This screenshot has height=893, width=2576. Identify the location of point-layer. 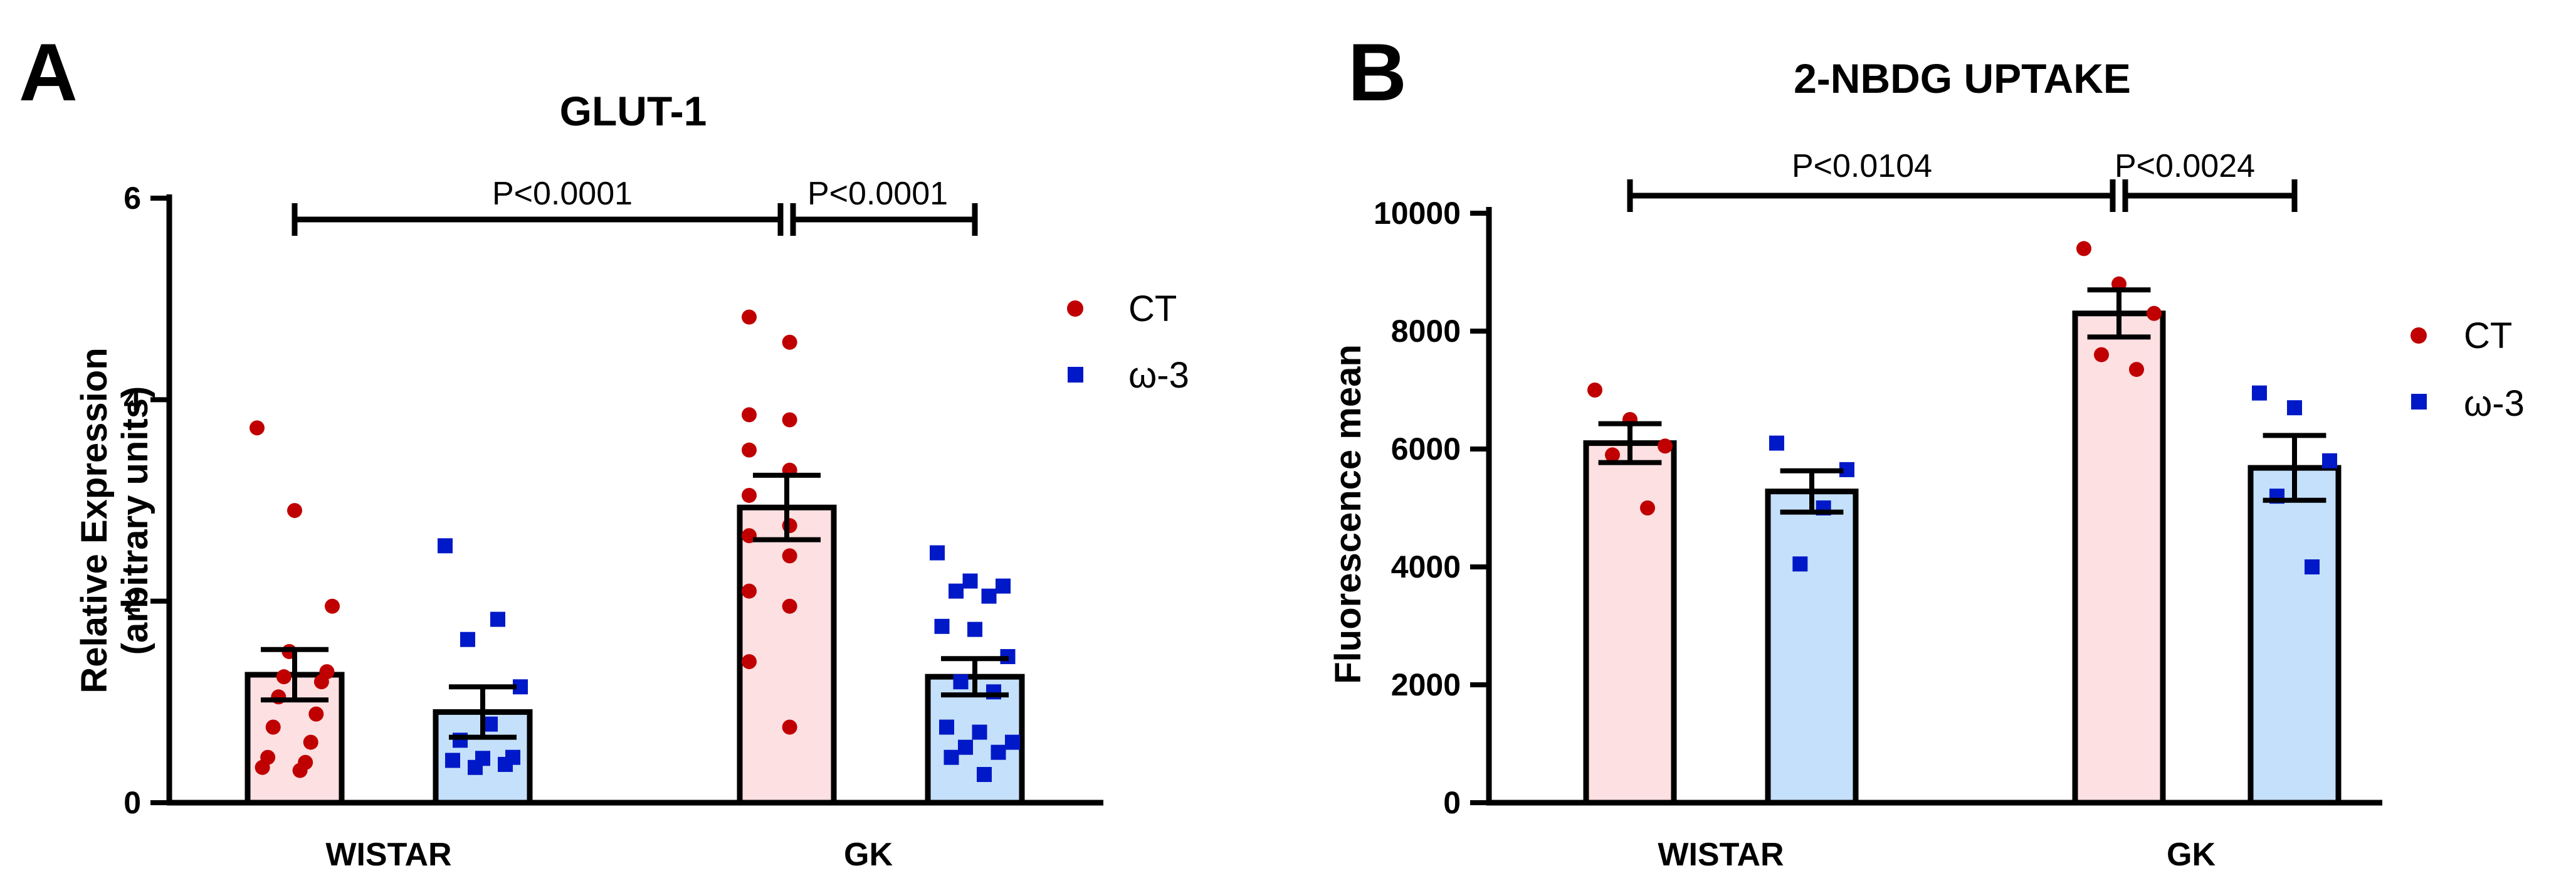
(1962, 407).